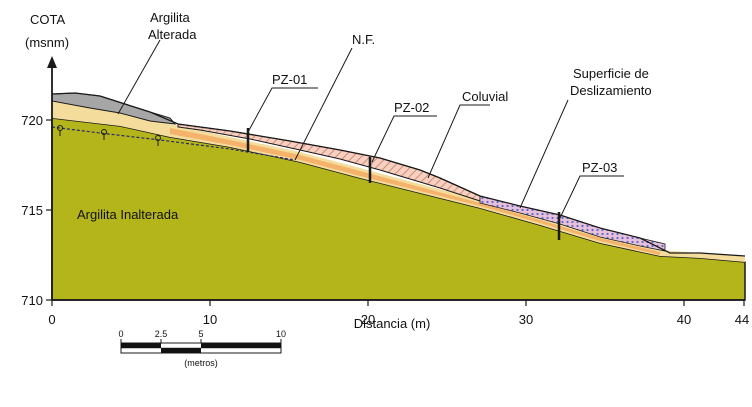 The width and height of the screenshot is (752, 407). What do you see at coordinates (170, 17) in the screenshot?
I see `label-argilita-alterada-line1: Argilita` at bounding box center [170, 17].